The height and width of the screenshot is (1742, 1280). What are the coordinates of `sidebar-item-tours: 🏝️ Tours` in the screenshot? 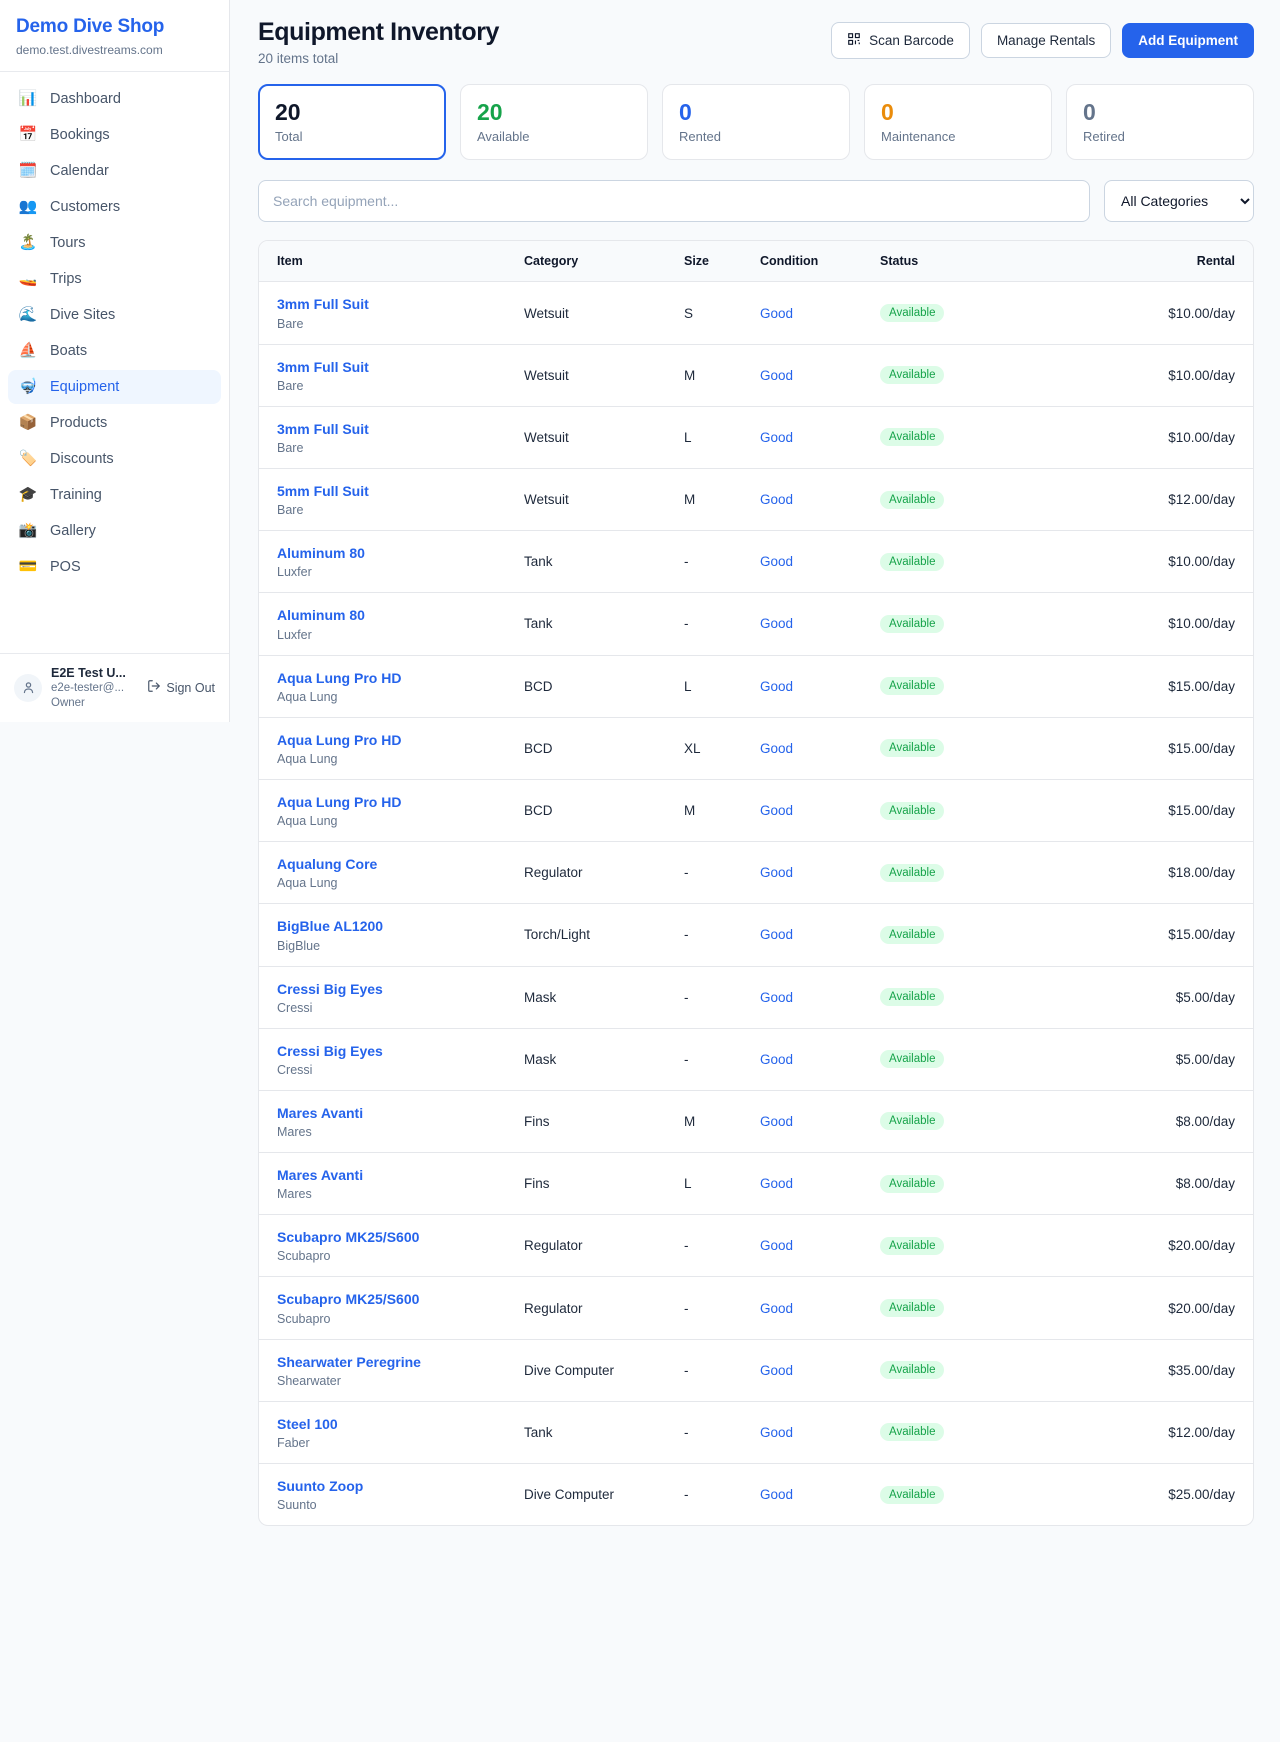 It's located at (114, 243).